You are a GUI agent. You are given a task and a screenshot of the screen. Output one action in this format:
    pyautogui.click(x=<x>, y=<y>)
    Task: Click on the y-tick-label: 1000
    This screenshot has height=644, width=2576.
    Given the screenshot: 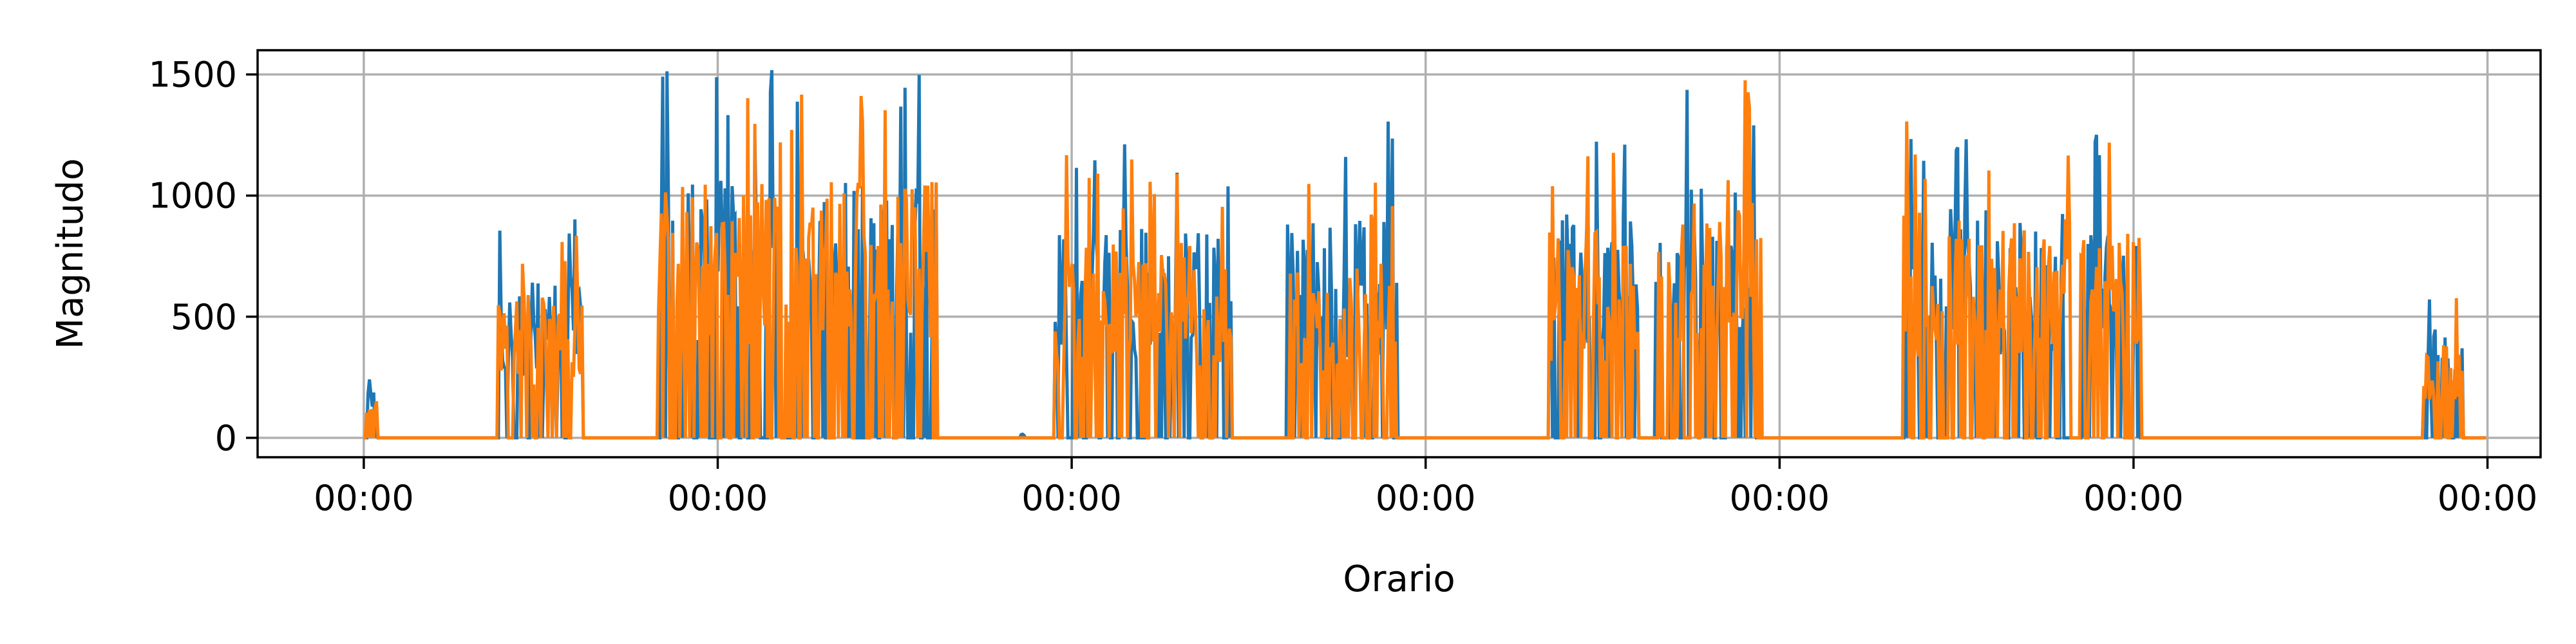 What is the action you would take?
    pyautogui.click(x=193, y=196)
    